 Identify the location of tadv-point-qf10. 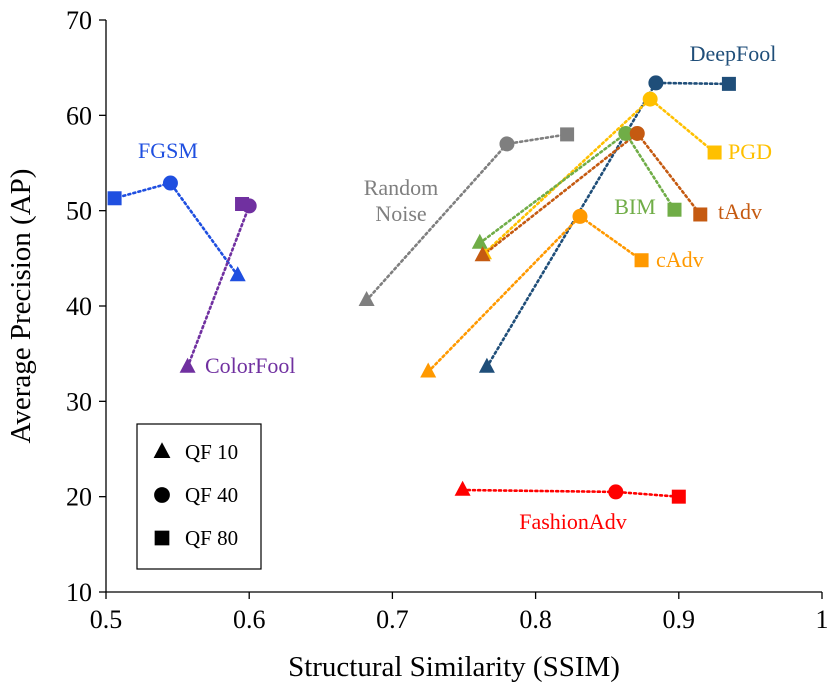
(482, 254).